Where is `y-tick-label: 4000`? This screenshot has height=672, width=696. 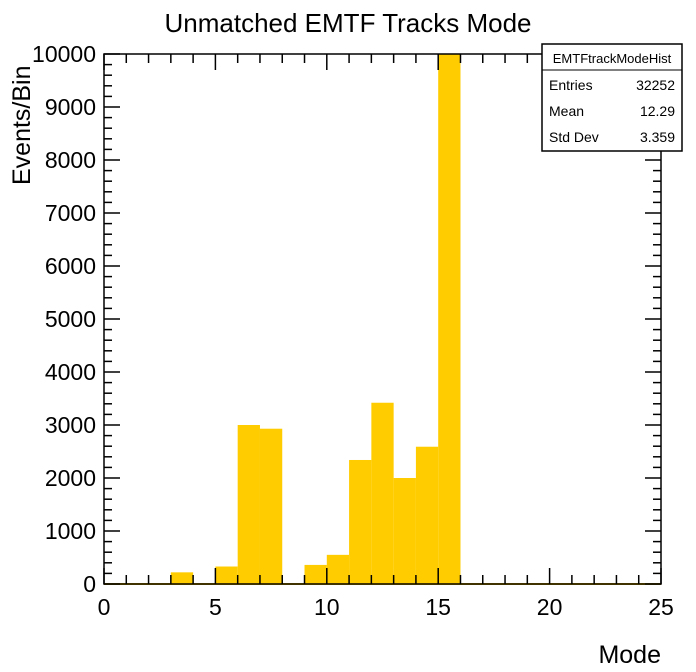 y-tick-label: 4000 is located at coordinates (70, 372).